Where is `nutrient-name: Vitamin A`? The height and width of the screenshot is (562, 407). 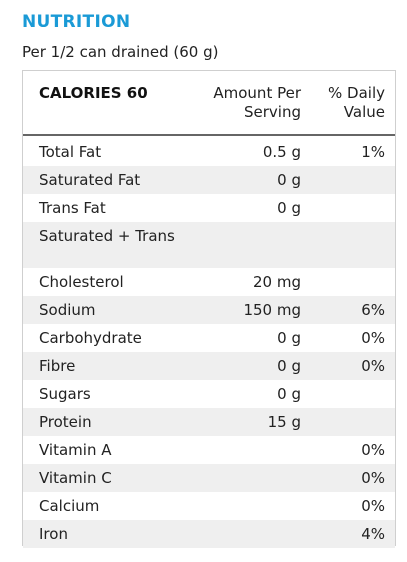 nutrient-name: Vitamin A is located at coordinates (75, 450).